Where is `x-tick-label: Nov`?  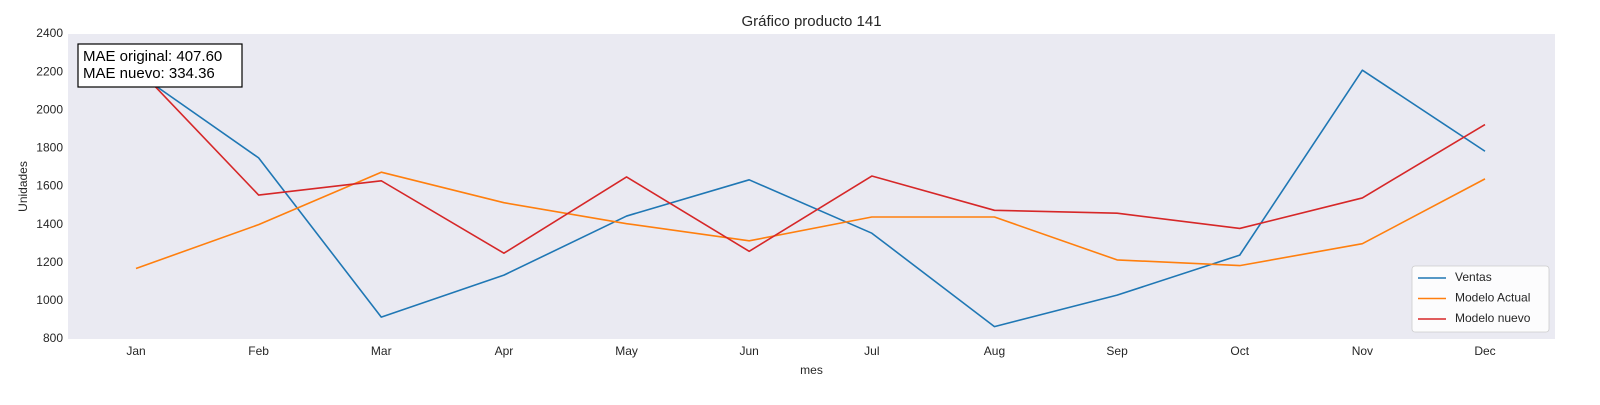
x-tick-label: Nov is located at coordinates (1362, 351).